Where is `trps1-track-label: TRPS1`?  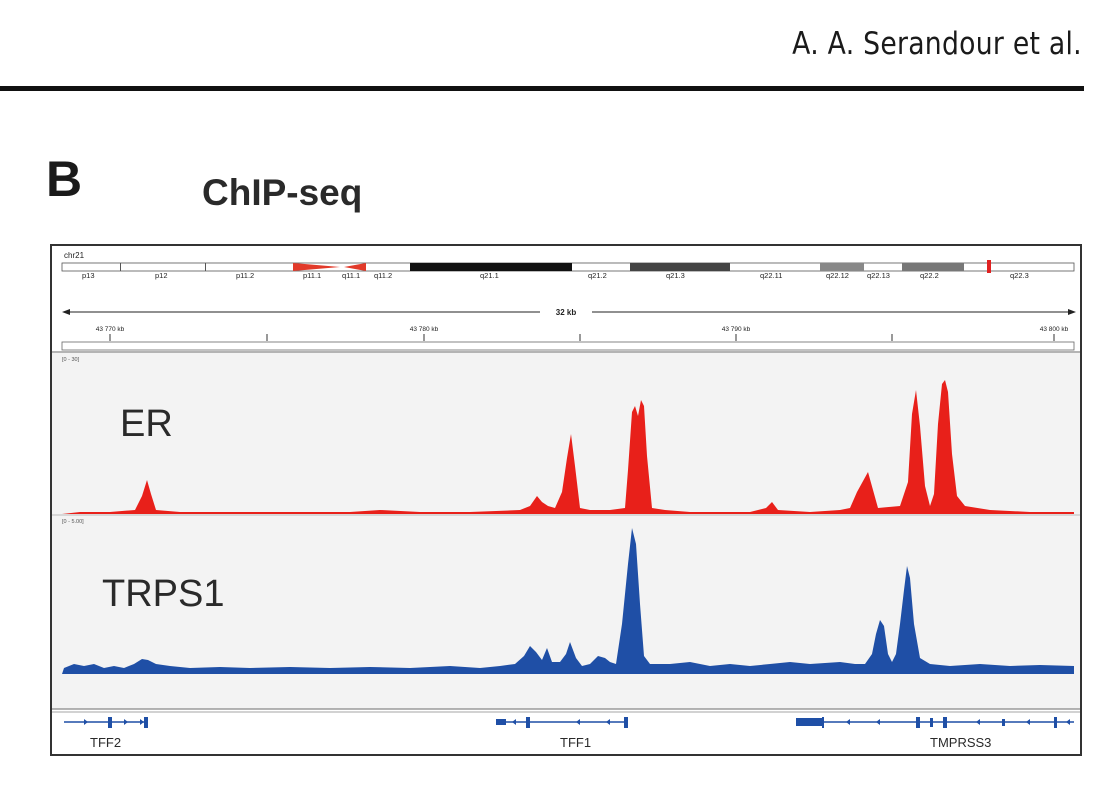 trps1-track-label: TRPS1 is located at coordinates (163, 594).